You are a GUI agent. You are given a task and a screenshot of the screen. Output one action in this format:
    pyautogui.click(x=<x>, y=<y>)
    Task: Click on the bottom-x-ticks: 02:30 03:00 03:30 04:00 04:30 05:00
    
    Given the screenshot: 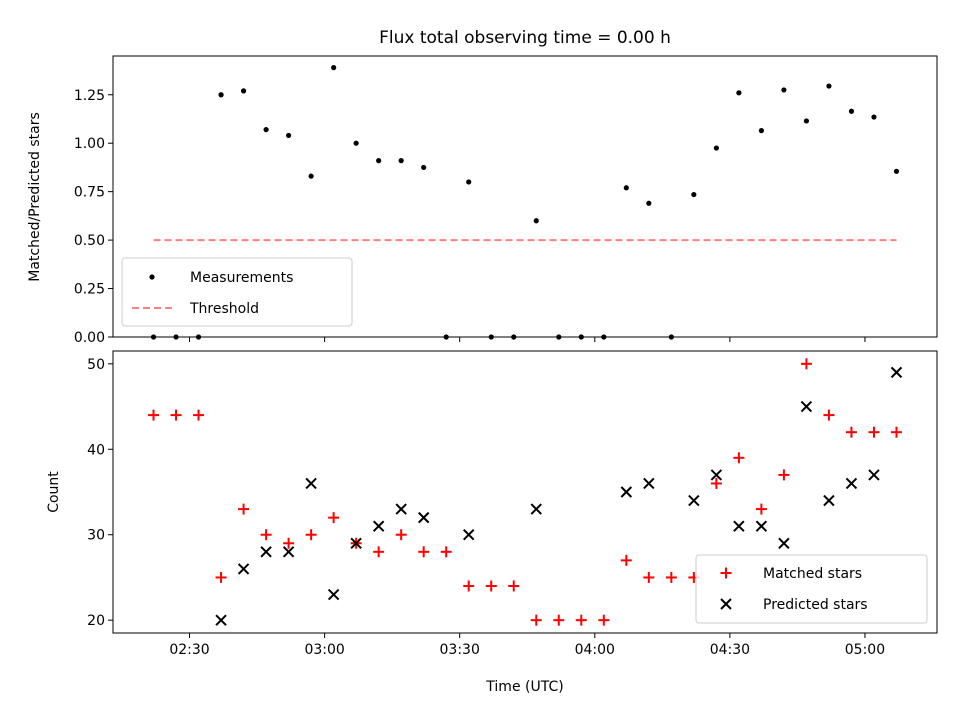 What is the action you would take?
    pyautogui.click(x=527, y=645)
    